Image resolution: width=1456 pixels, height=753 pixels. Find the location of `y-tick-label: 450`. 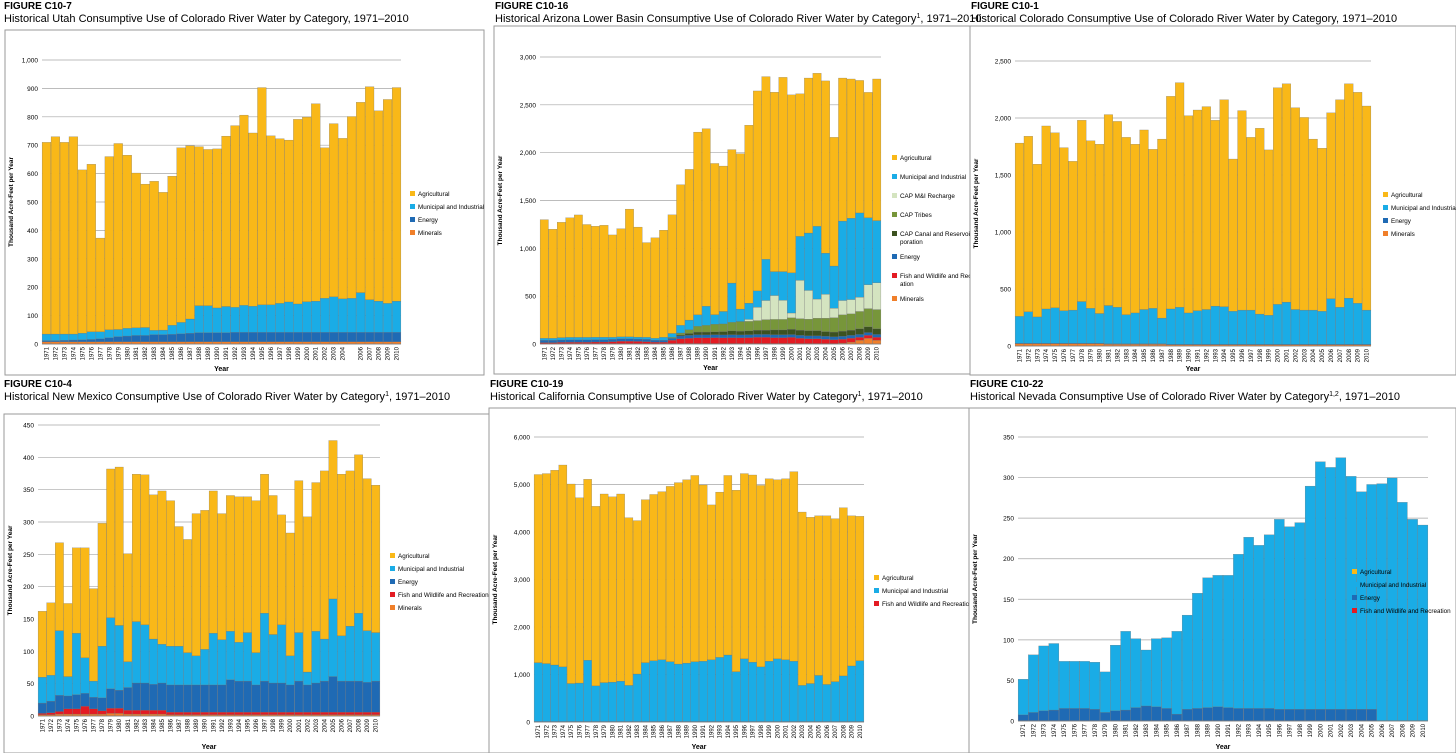

y-tick-label: 450 is located at coordinates (28, 426).